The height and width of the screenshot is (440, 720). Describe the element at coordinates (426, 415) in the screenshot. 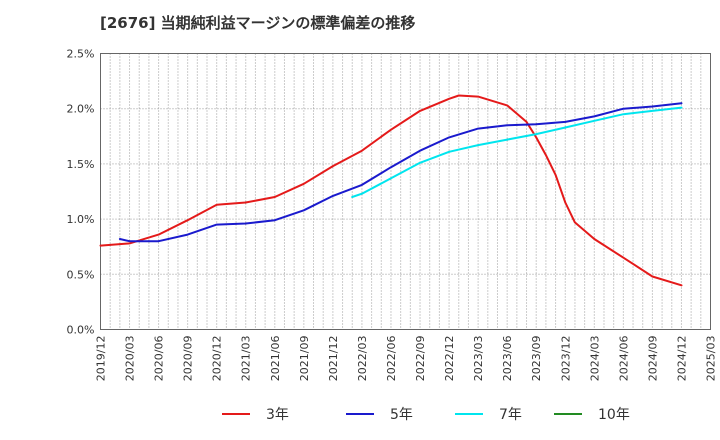

I see `legend: 3年 5年 7年 10年` at that location.